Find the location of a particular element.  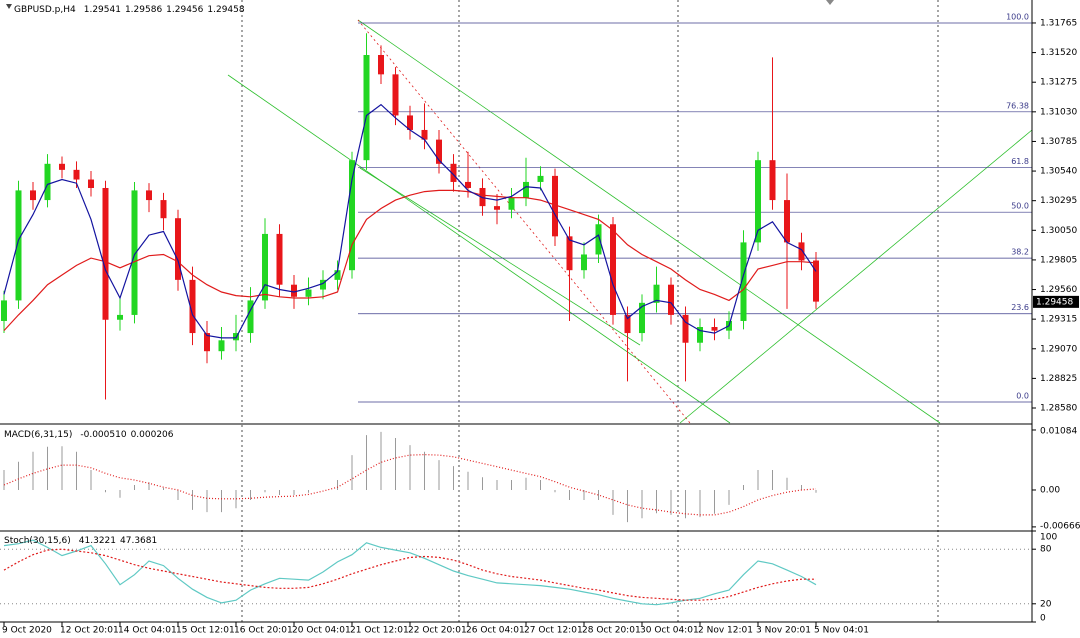

trend-line is located at coordinates (500, 256).